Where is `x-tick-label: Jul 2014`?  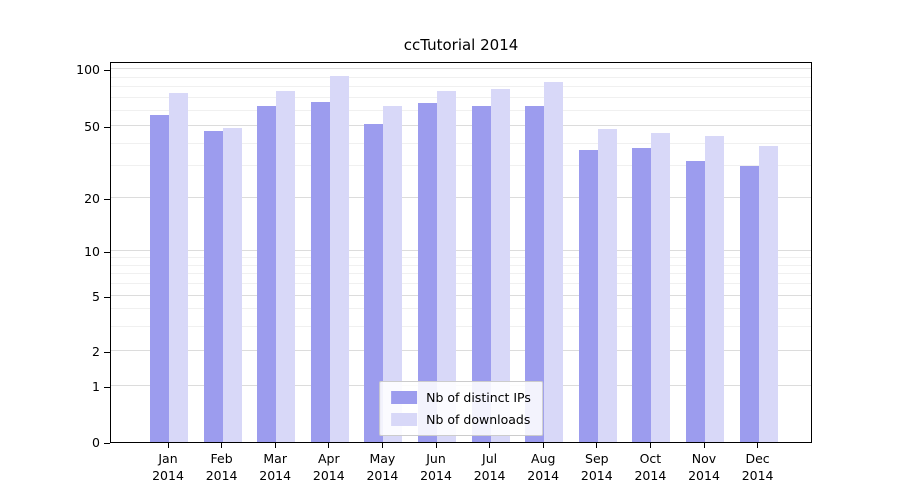 x-tick-label: Jul 2014 is located at coordinates (490, 467).